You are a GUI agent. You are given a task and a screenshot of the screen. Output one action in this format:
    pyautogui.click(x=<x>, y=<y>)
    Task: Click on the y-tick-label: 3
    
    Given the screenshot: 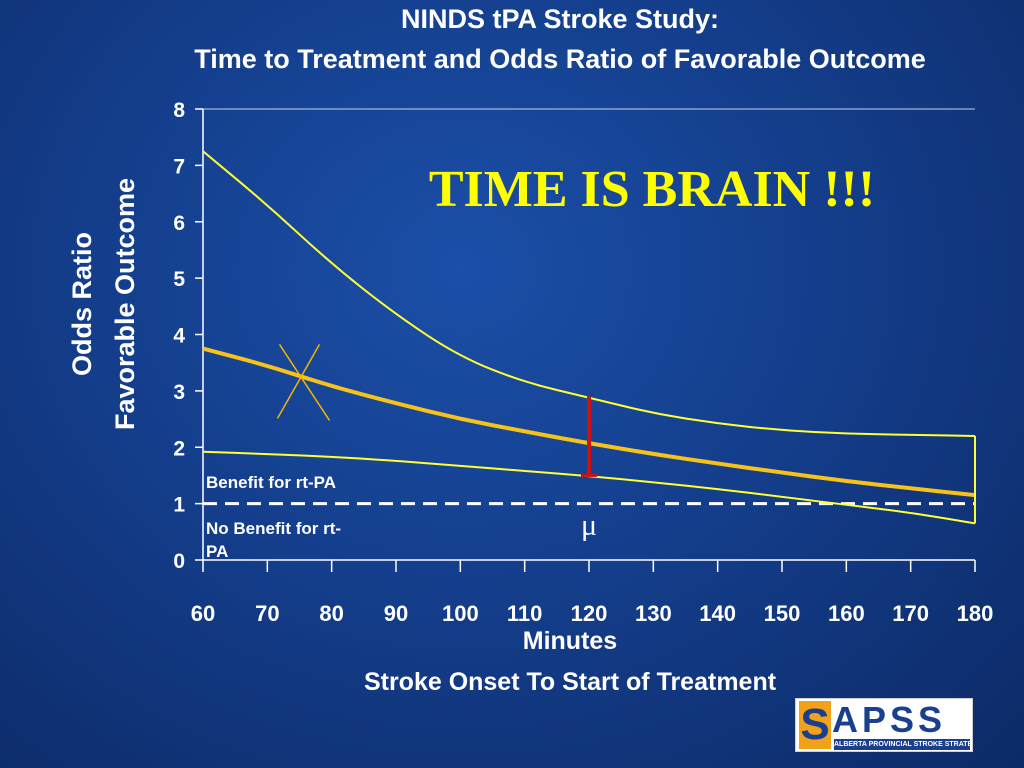 What is the action you would take?
    pyautogui.click(x=179, y=392)
    